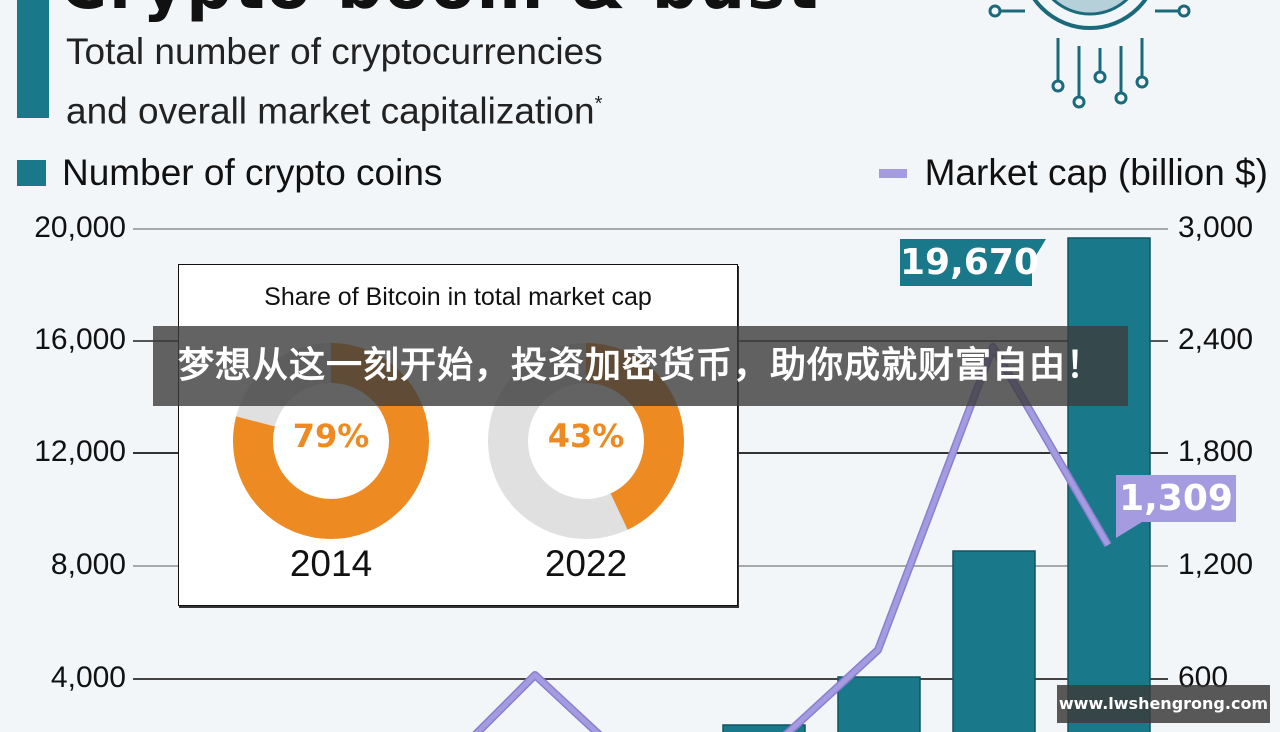 The width and height of the screenshot is (1280, 732). I want to click on donut-2022-pct: 43%, so click(586, 436).